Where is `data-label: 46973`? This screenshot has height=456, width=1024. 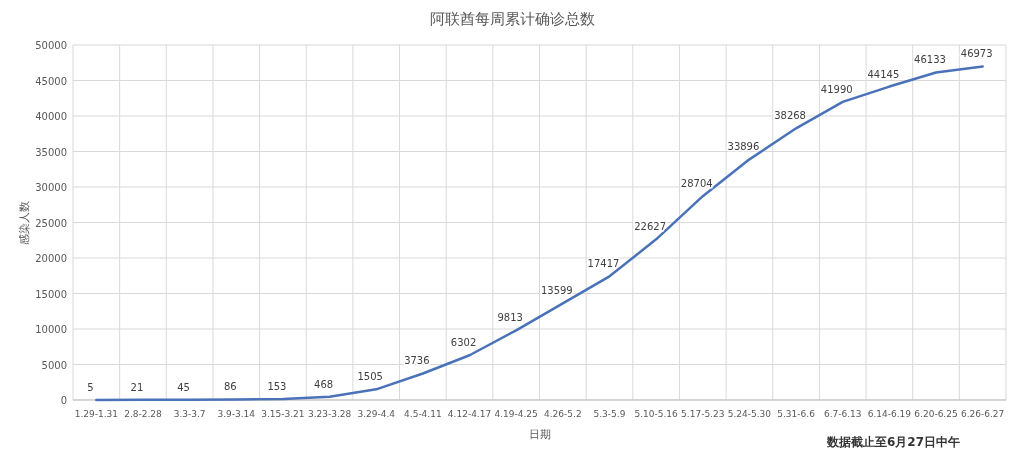
data-label: 46973 is located at coordinates (976, 54).